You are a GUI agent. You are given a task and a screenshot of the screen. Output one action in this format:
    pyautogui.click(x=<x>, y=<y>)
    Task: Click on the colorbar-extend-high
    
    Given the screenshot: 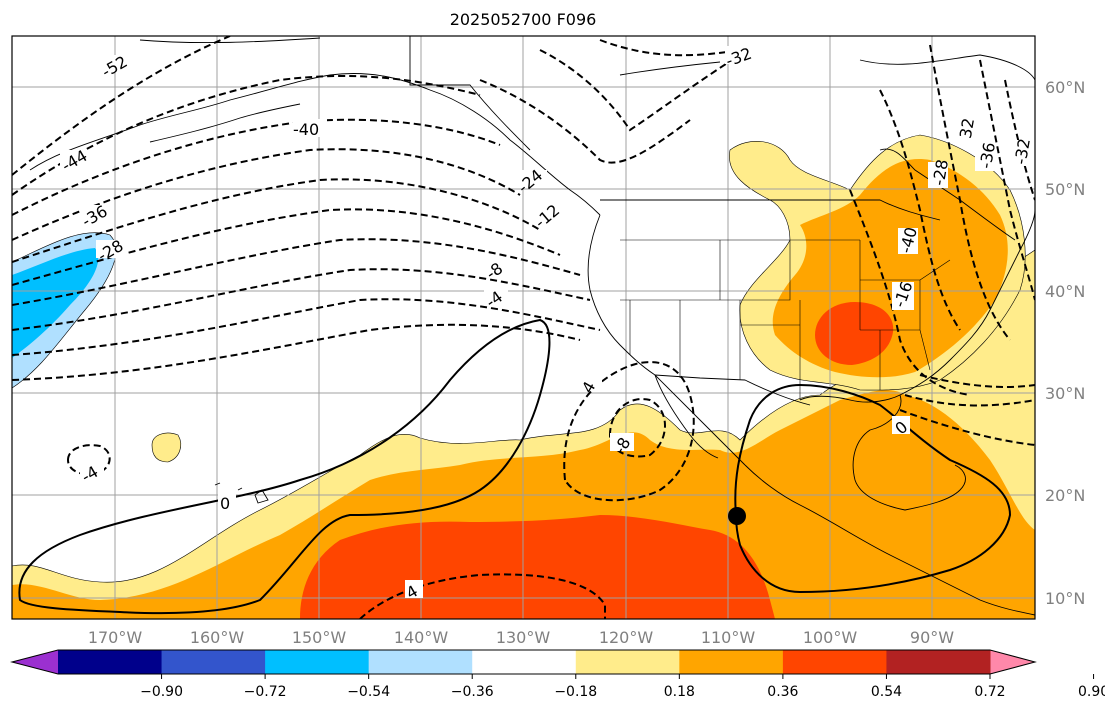 What is the action you would take?
    pyautogui.click(x=1012, y=662)
    